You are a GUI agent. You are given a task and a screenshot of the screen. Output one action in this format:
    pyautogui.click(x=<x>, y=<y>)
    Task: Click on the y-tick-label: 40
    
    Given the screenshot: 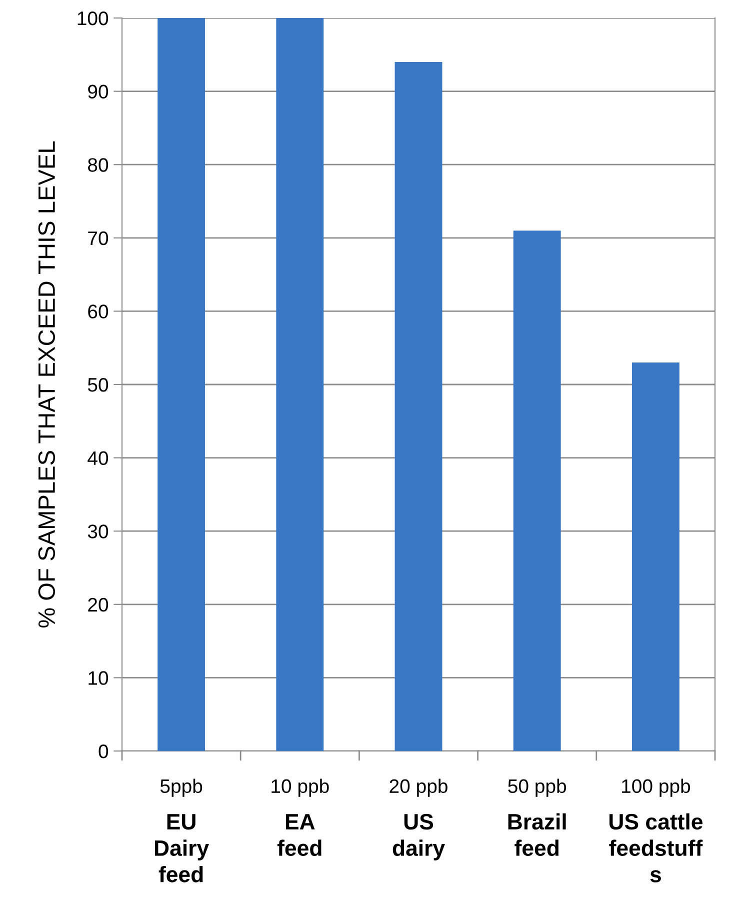 What is the action you would take?
    pyautogui.click(x=98, y=458)
    